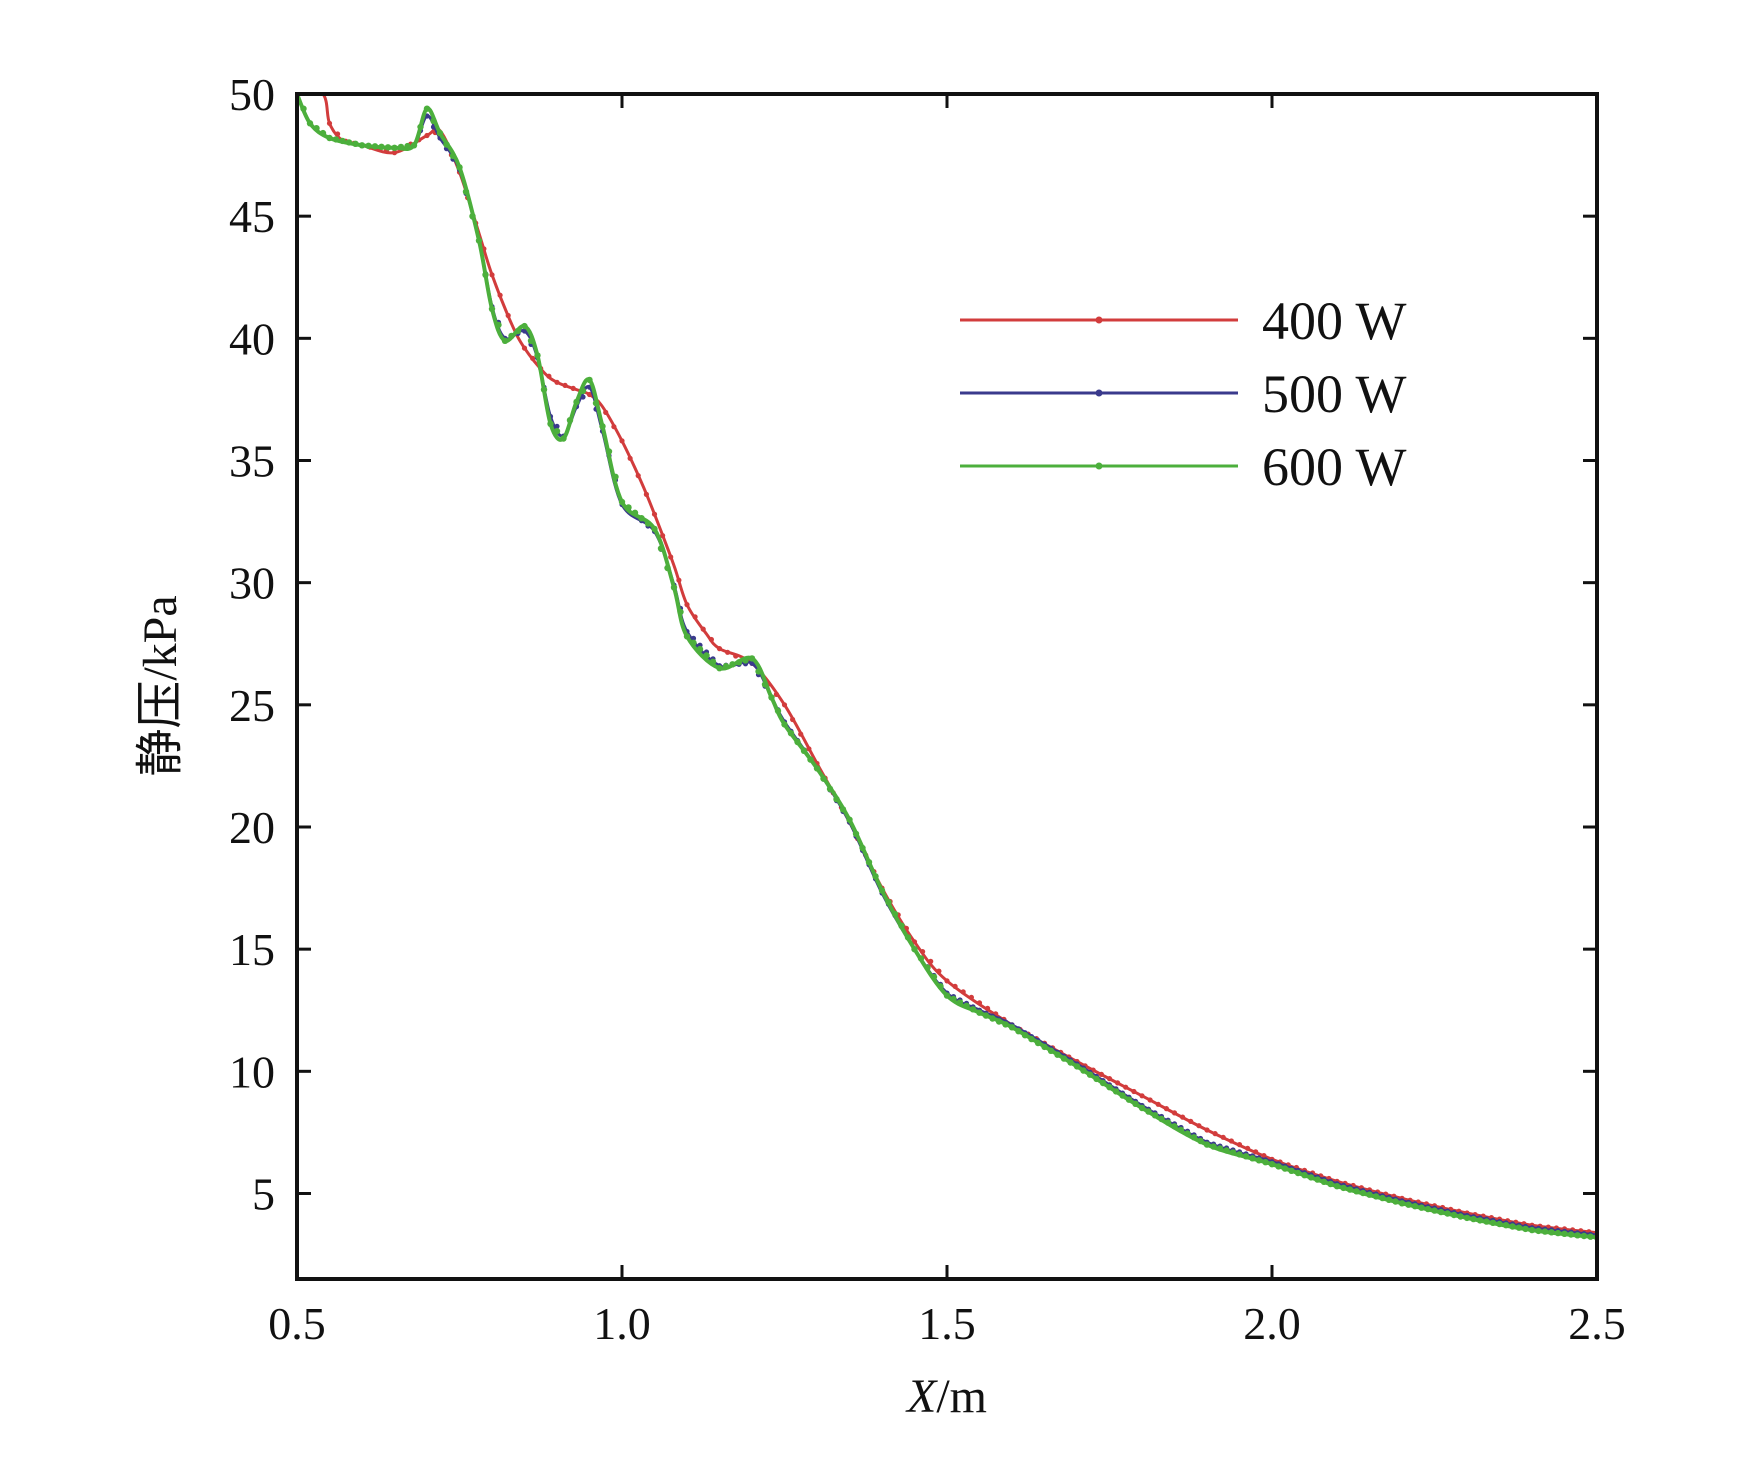  Describe the element at coordinates (252, 94) in the screenshot. I see `y-tick-label: 50` at that location.